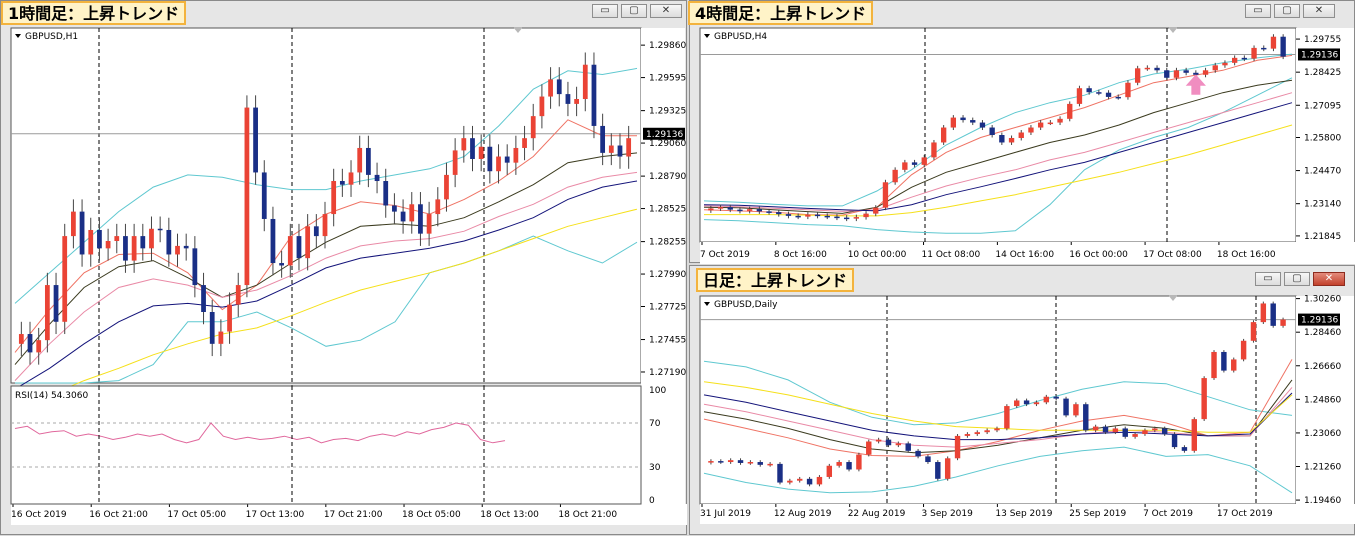 This screenshot has width=1355, height=536. I want to click on symbol-label: GBPUSD,Daily, so click(746, 305).